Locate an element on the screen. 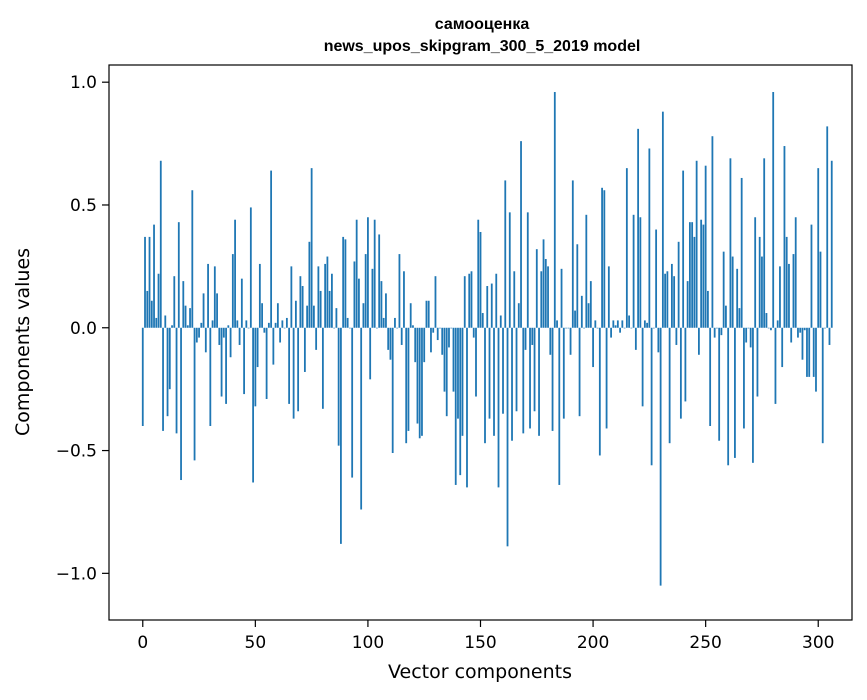  y-tick-label: −1.0 is located at coordinates (76, 574).